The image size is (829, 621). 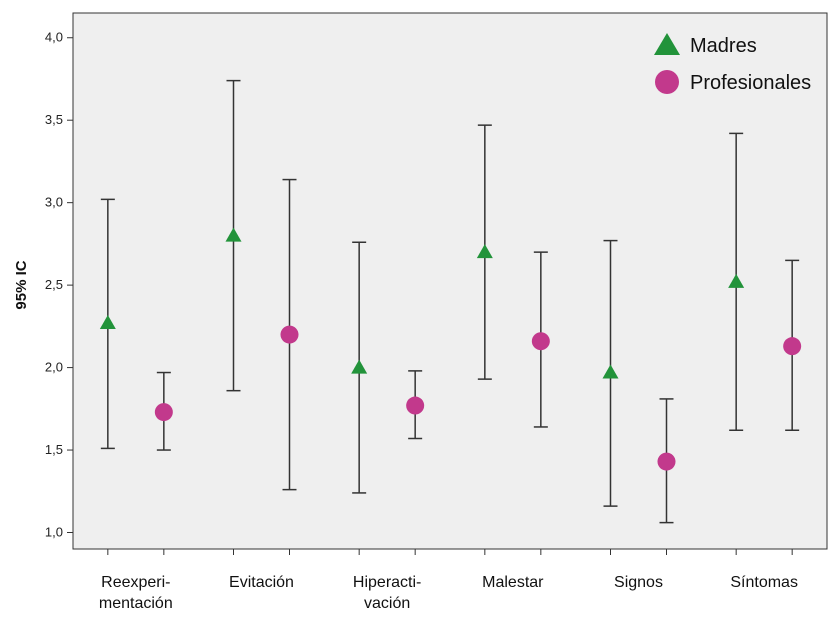 I want to click on y-tick-label: 3,0, so click(x=54, y=202).